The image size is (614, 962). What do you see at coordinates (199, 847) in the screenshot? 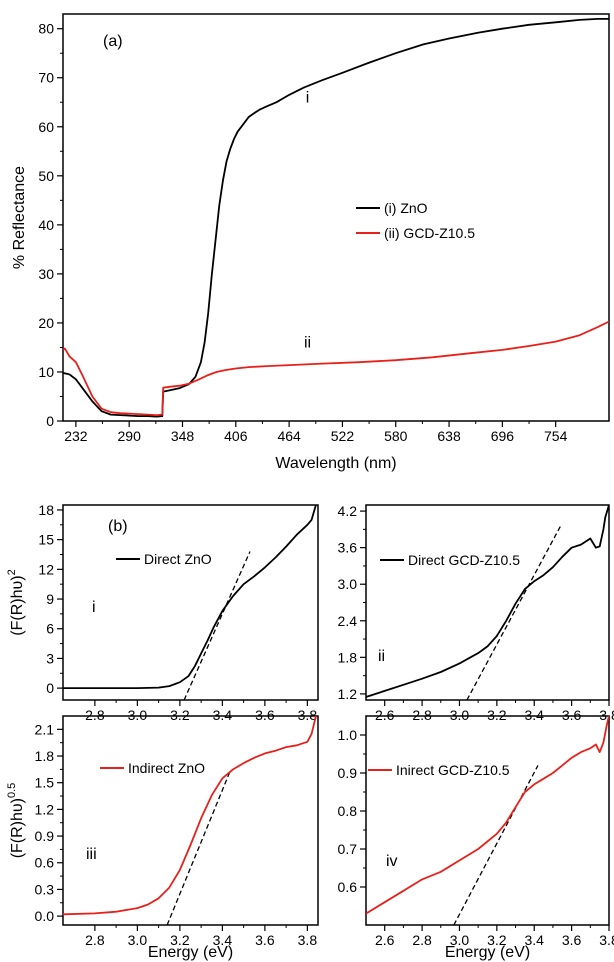
I see `tangent-fit-line-b-iii` at bounding box center [199, 847].